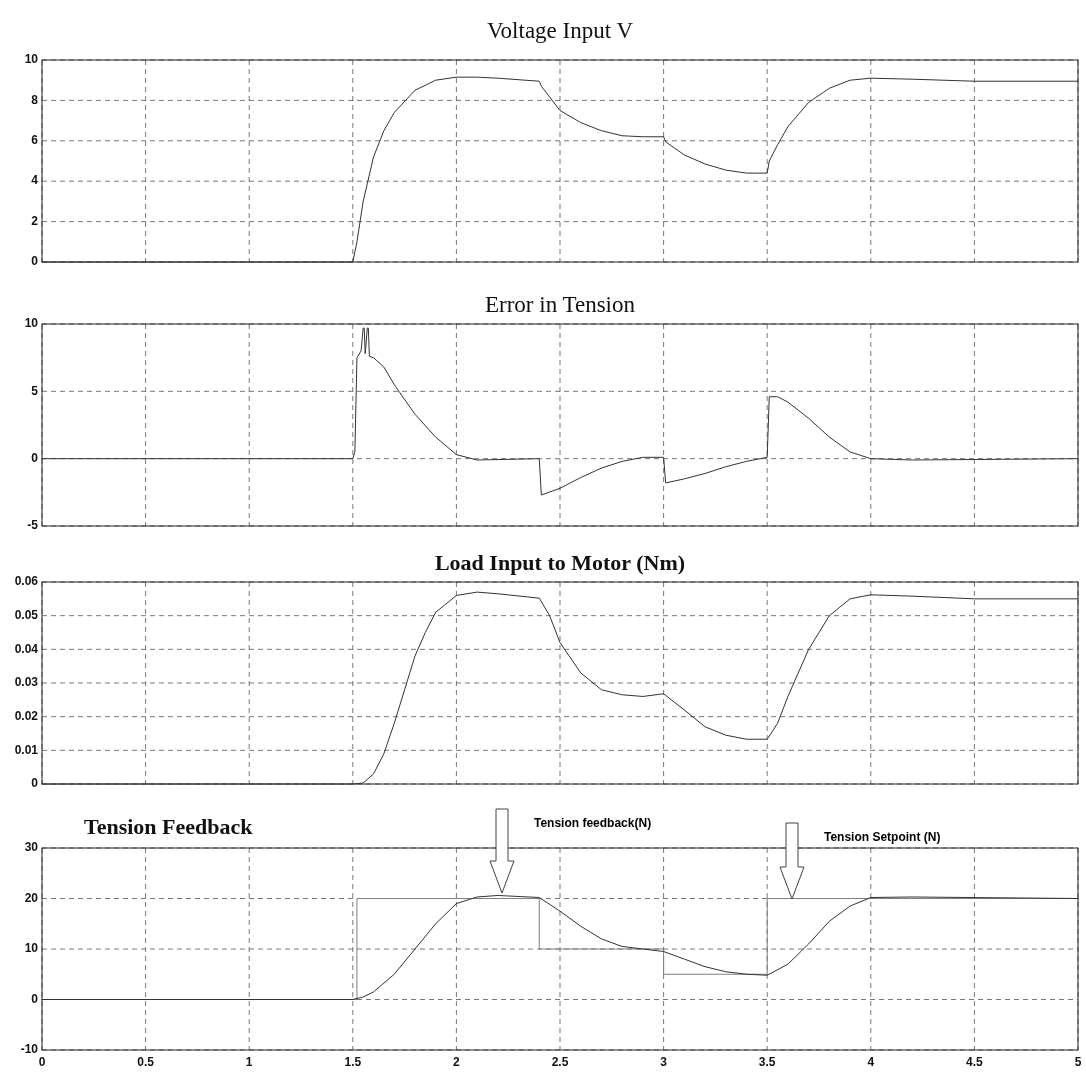 The height and width of the screenshot is (1074, 1086). Describe the element at coordinates (35, 139) in the screenshot. I see `y-tick-label: 6` at that location.